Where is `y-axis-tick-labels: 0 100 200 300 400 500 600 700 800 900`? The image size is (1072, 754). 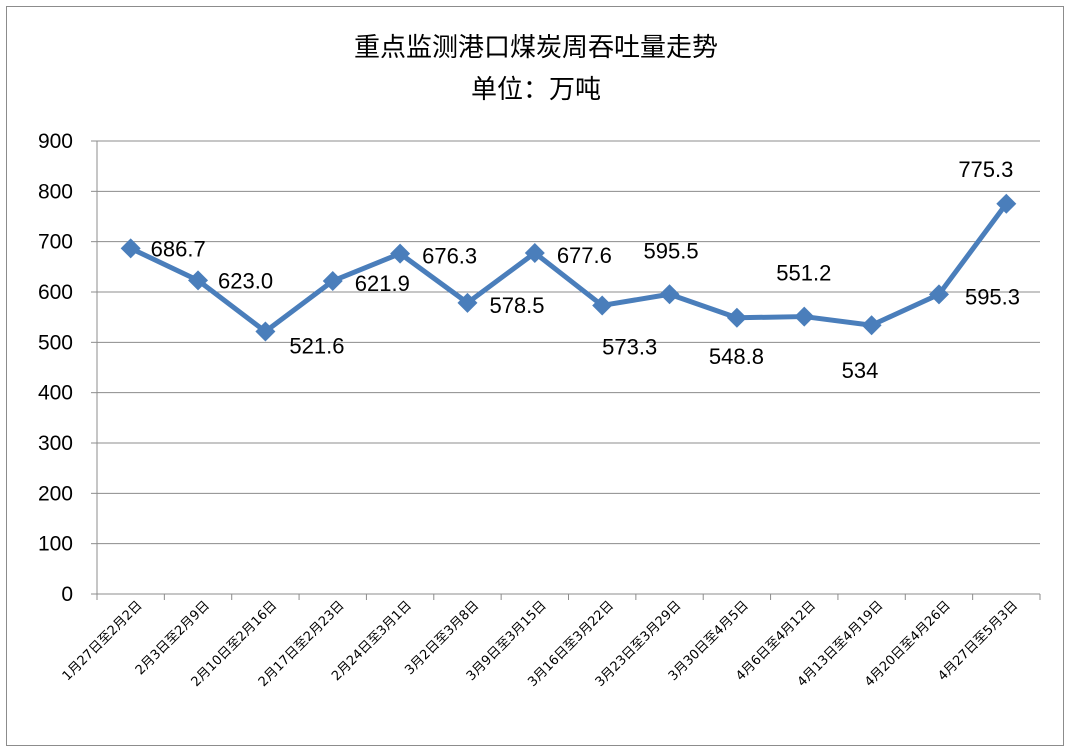 y-axis-tick-labels: 0 100 200 300 400 500 600 700 800 900 is located at coordinates (55, 368).